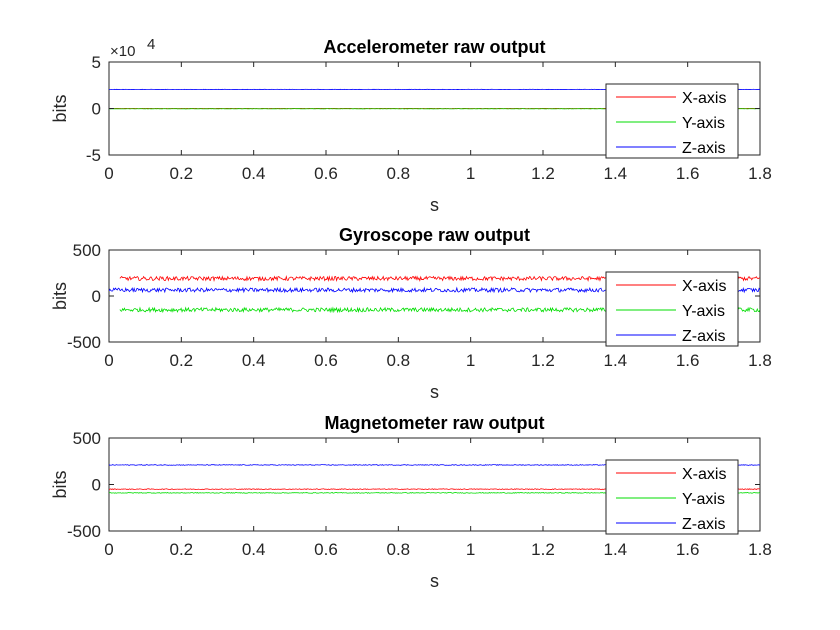 The height and width of the screenshot is (630, 840). What do you see at coordinates (96, 62) in the screenshot?
I see `y-tick-label: 5` at bounding box center [96, 62].